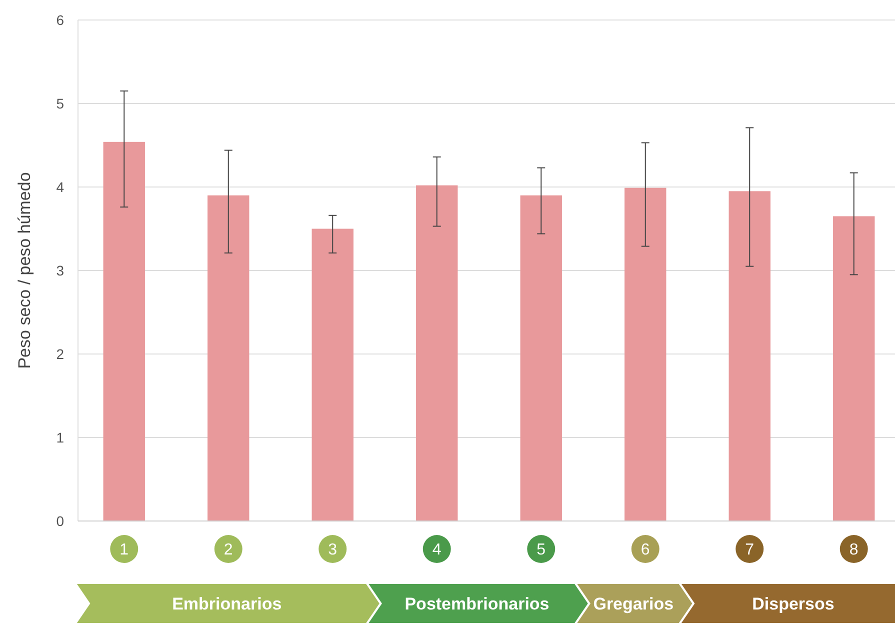  Describe the element at coordinates (333, 550) in the screenshot. I see `x-tick-label: 3` at that location.